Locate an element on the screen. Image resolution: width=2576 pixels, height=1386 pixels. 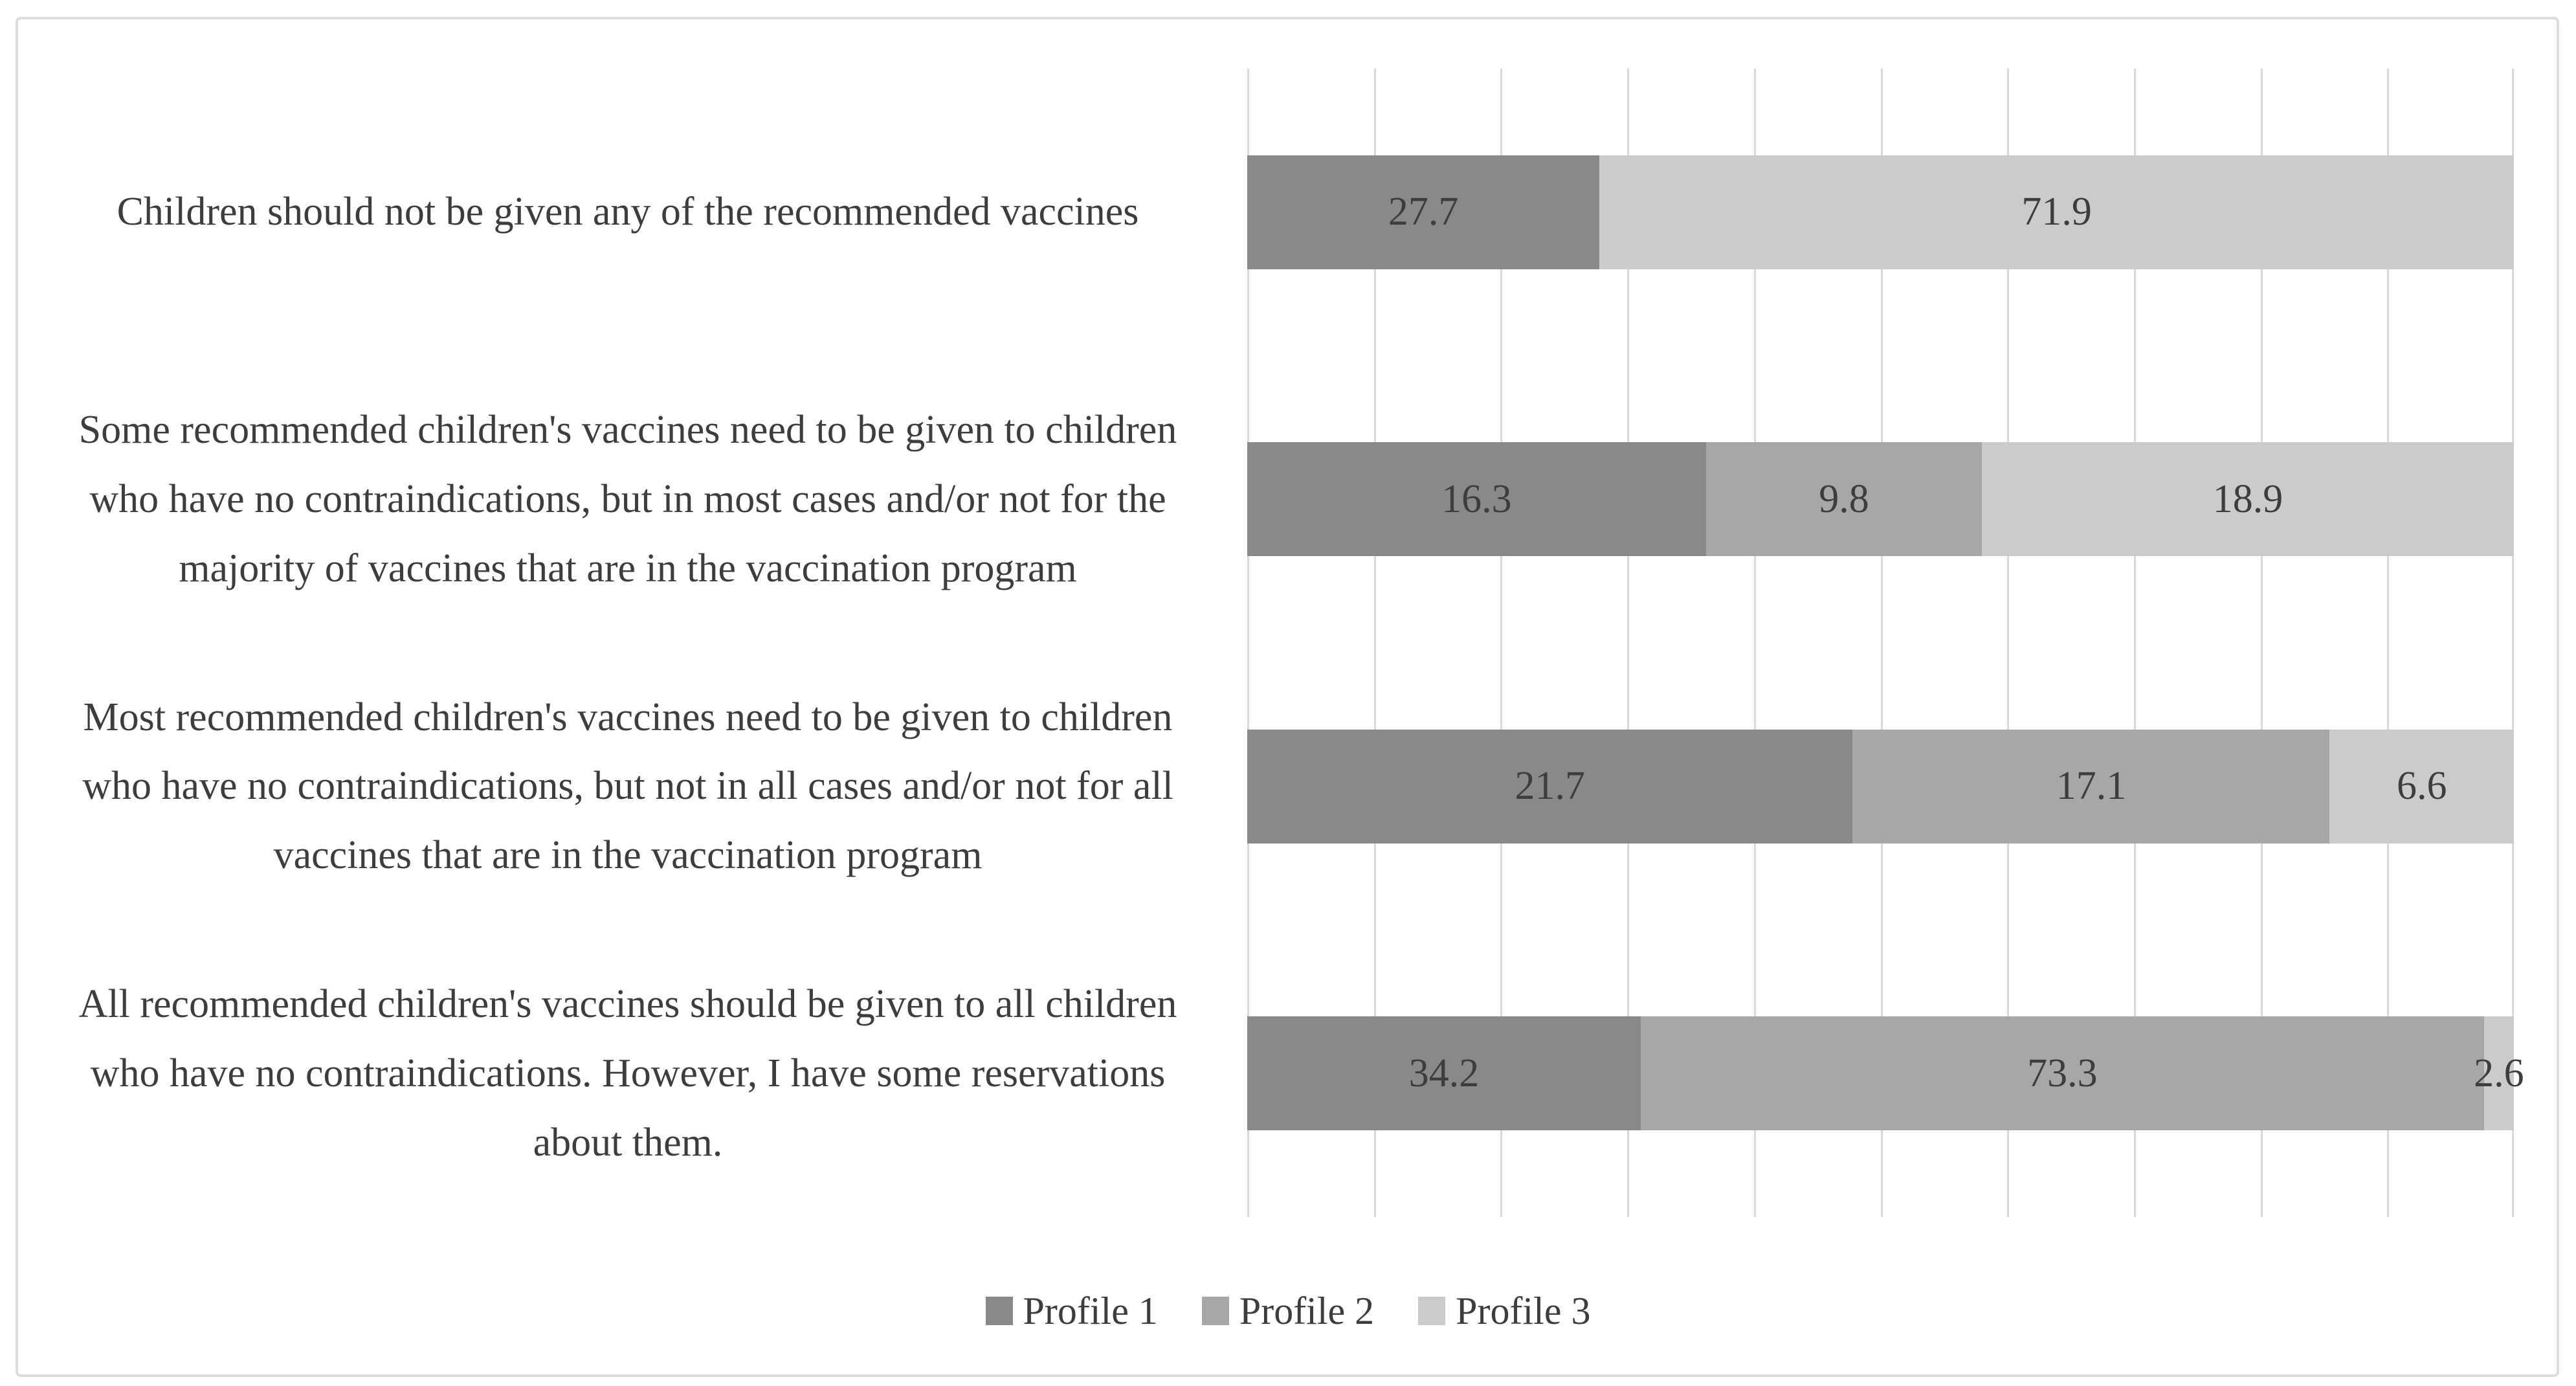
value-label: 17.1 is located at coordinates (2091, 786).